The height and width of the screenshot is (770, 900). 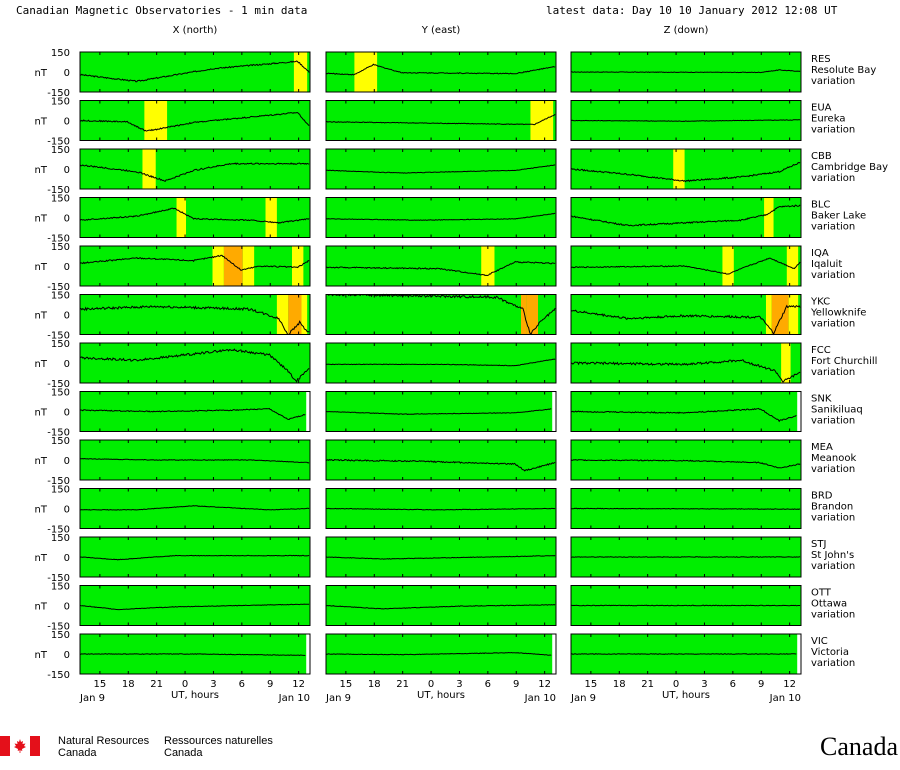 What do you see at coordinates (294, 698) in the screenshot?
I see `x-end-label: Jan 10` at bounding box center [294, 698].